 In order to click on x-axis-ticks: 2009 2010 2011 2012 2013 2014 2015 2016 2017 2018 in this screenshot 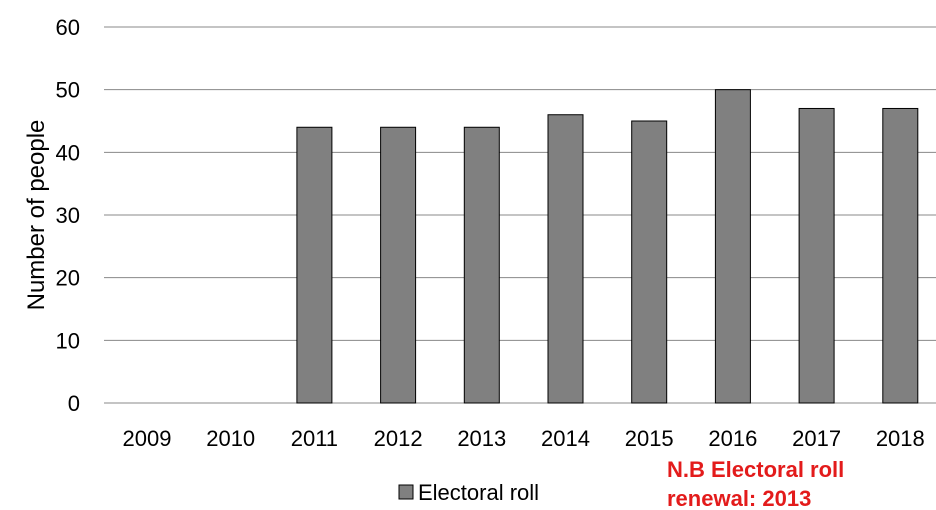, I will do `click(524, 438)`.